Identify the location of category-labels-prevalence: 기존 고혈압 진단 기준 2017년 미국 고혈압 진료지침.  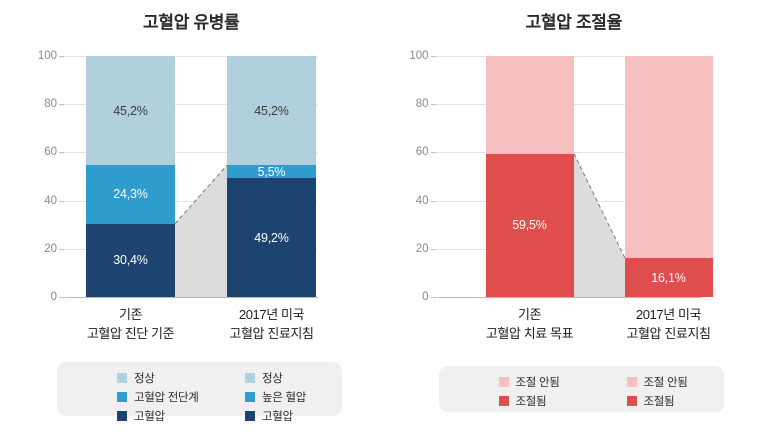
(192, 329).